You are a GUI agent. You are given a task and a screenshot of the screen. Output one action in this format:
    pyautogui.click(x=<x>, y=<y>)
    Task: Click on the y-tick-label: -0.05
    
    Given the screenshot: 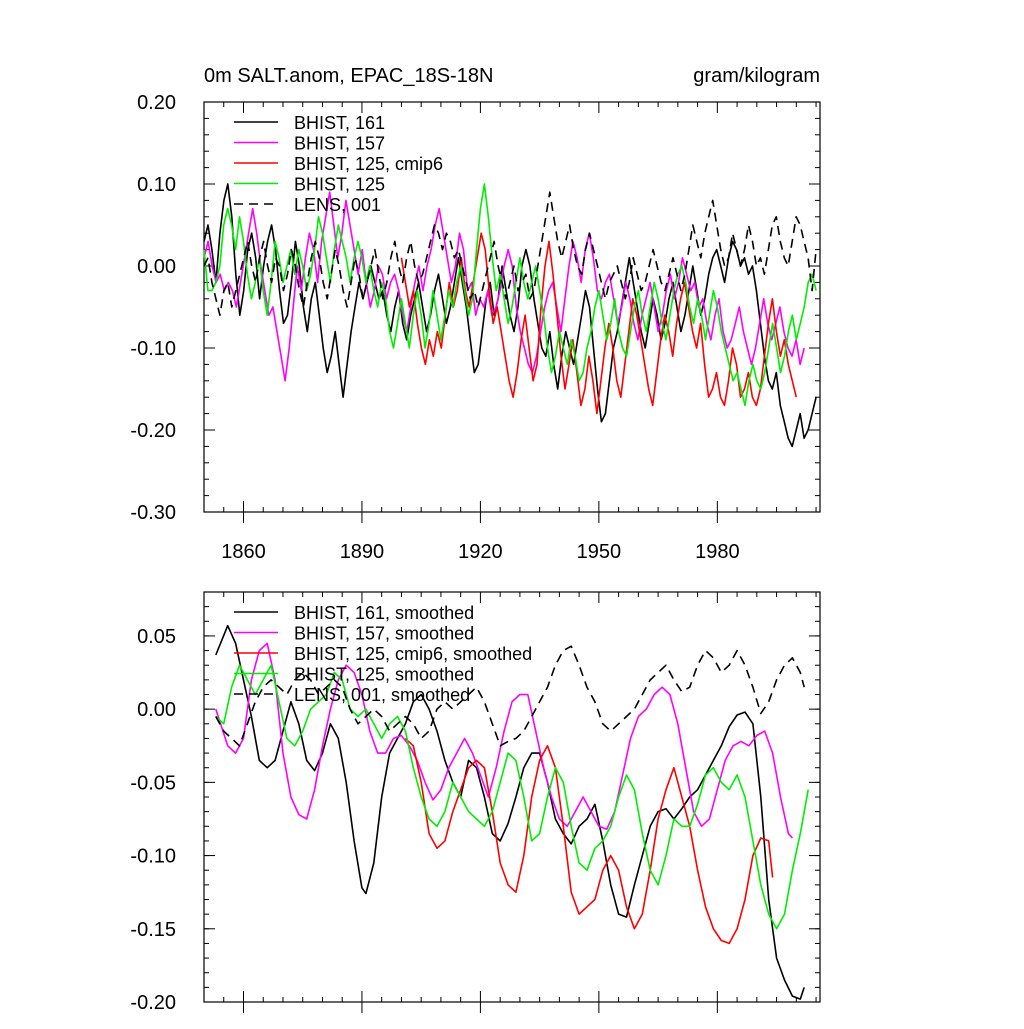 What is the action you would take?
    pyautogui.click(x=153, y=783)
    